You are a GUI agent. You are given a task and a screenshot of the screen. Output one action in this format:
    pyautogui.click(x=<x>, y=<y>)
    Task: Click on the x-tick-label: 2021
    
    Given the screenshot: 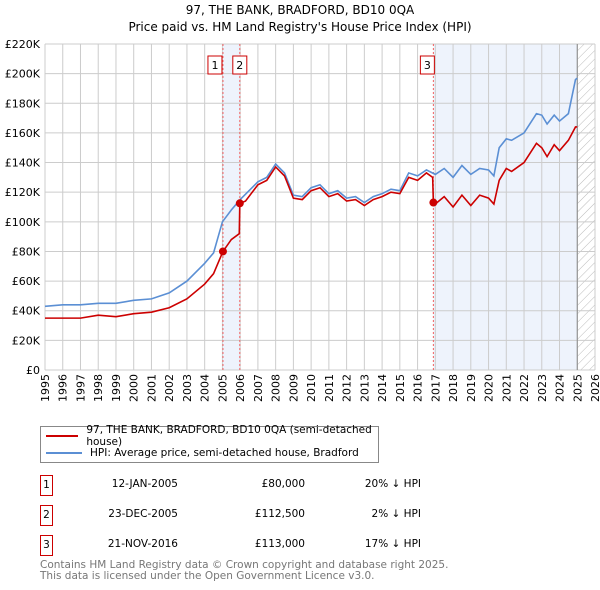 What is the action you would take?
    pyautogui.click(x=506, y=388)
    